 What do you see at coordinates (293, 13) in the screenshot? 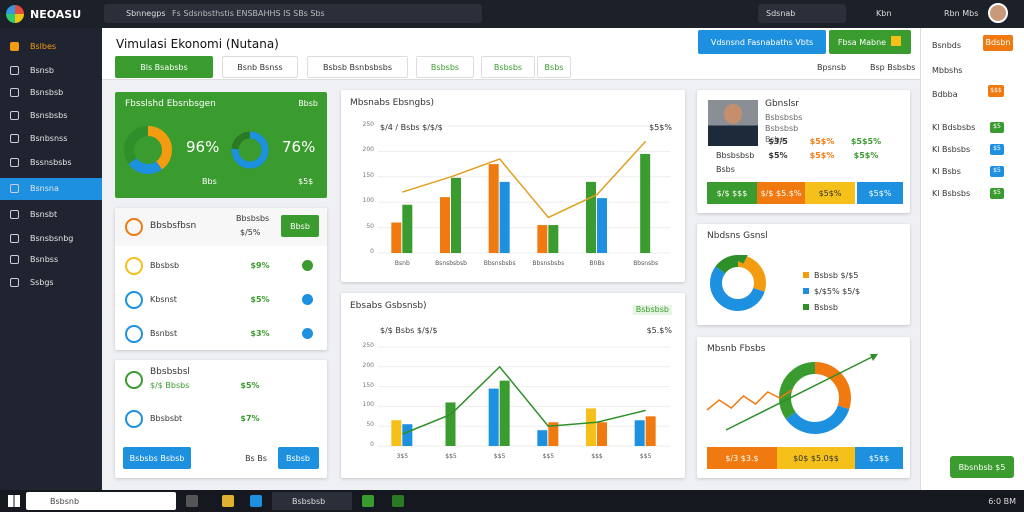
I see `address-bar` at bounding box center [293, 13].